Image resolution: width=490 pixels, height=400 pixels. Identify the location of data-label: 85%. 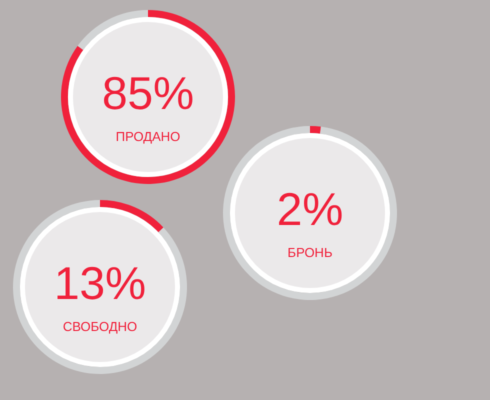
(148, 93).